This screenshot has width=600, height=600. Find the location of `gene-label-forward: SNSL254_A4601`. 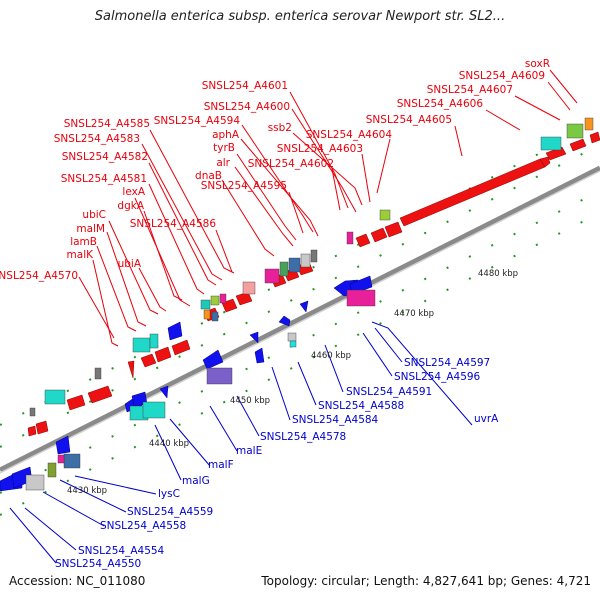

gene-label-forward: SNSL254_A4601 is located at coordinates (245, 86).